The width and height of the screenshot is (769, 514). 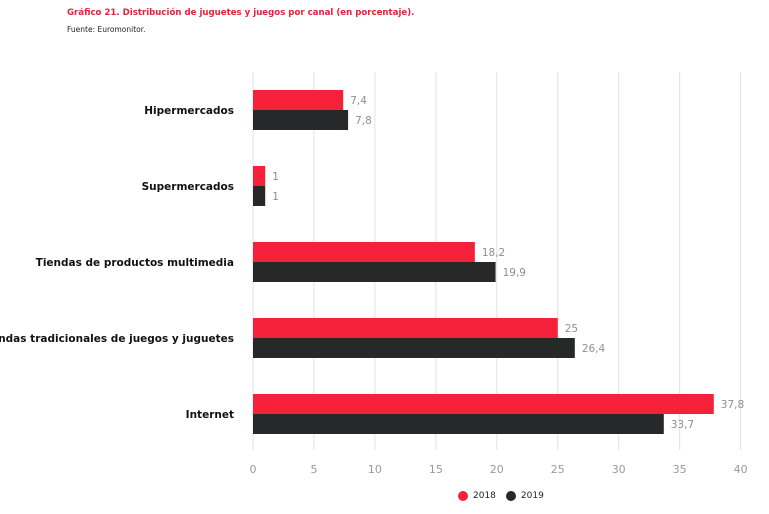 I want to click on legend-label-2018: 2018, so click(x=484, y=496).